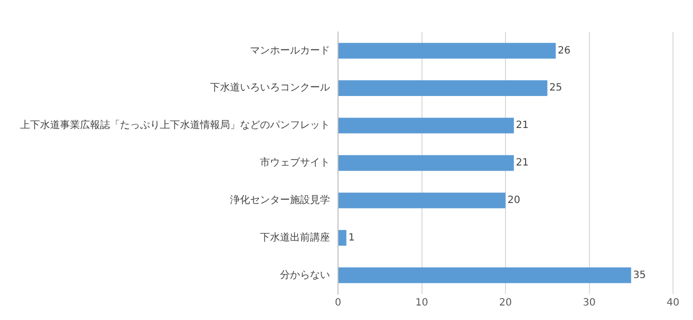 This screenshot has height=320, width=693. Describe the element at coordinates (421, 303) in the screenshot. I see `x-tick-label: 10` at that location.